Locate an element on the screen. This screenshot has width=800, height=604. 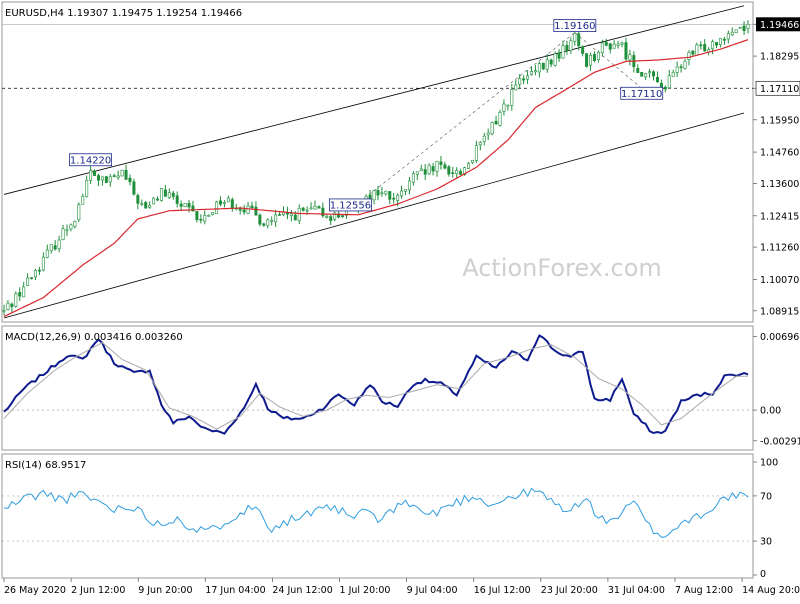
price-tick-label: 1.14760 is located at coordinates (779, 153).